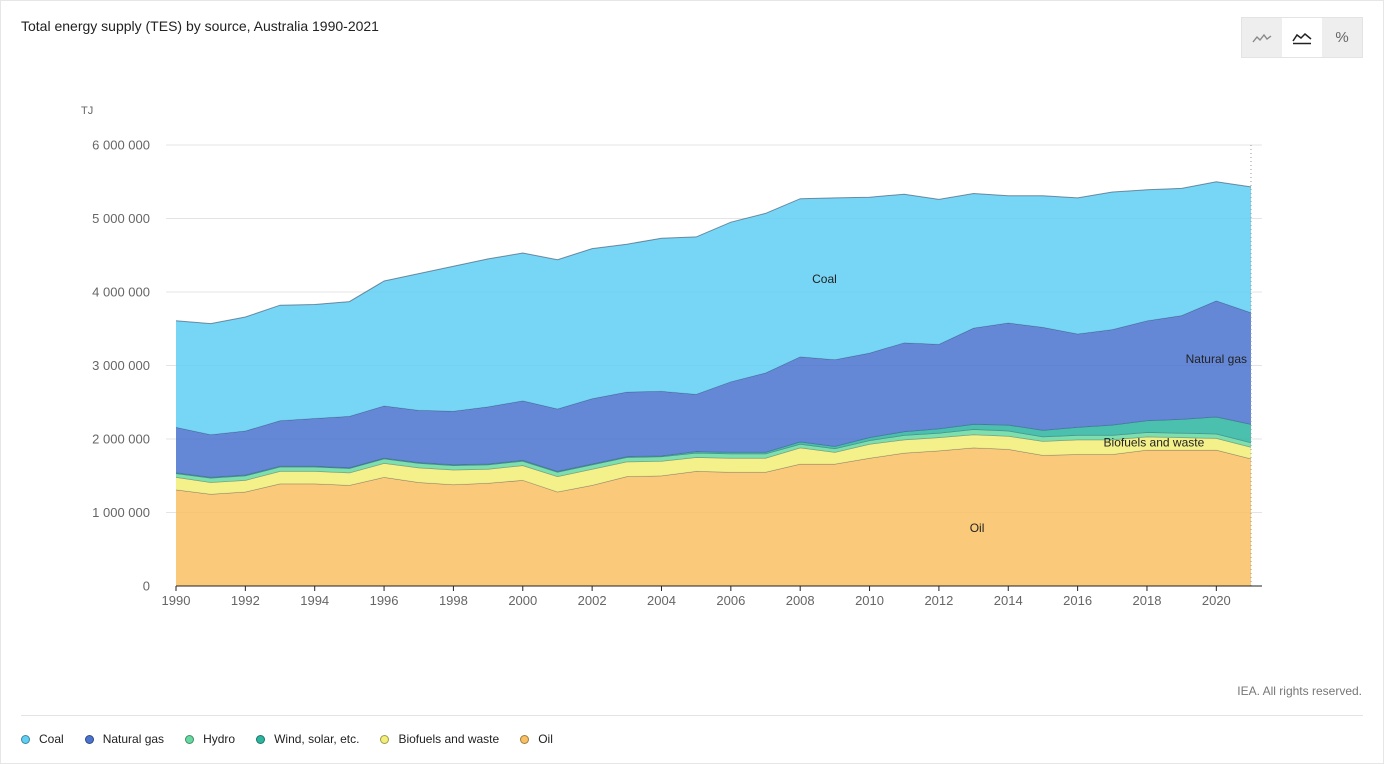 This screenshot has height=764, width=1384. What do you see at coordinates (1154, 443) in the screenshot?
I see `area-label-biofuels-and-waste: Biofuels and waste` at bounding box center [1154, 443].